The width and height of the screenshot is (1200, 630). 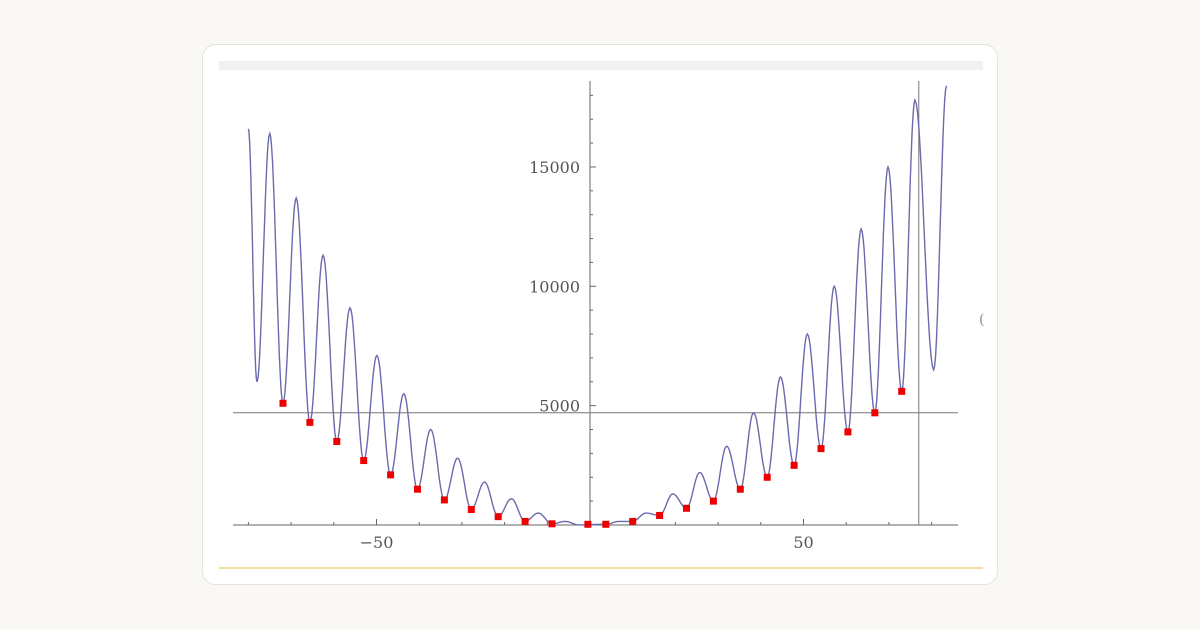 What do you see at coordinates (601, 568) in the screenshot?
I see `card-bottom-bar` at bounding box center [601, 568].